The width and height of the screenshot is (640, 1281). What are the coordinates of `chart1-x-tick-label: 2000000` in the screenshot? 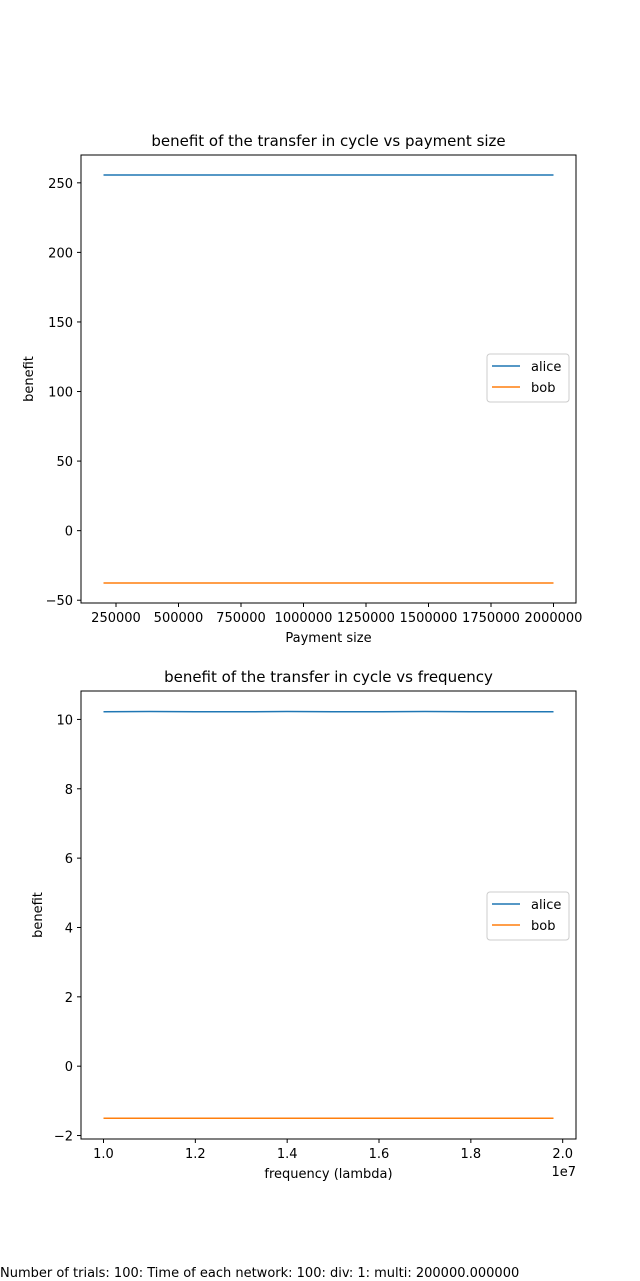 It's located at (554, 618).